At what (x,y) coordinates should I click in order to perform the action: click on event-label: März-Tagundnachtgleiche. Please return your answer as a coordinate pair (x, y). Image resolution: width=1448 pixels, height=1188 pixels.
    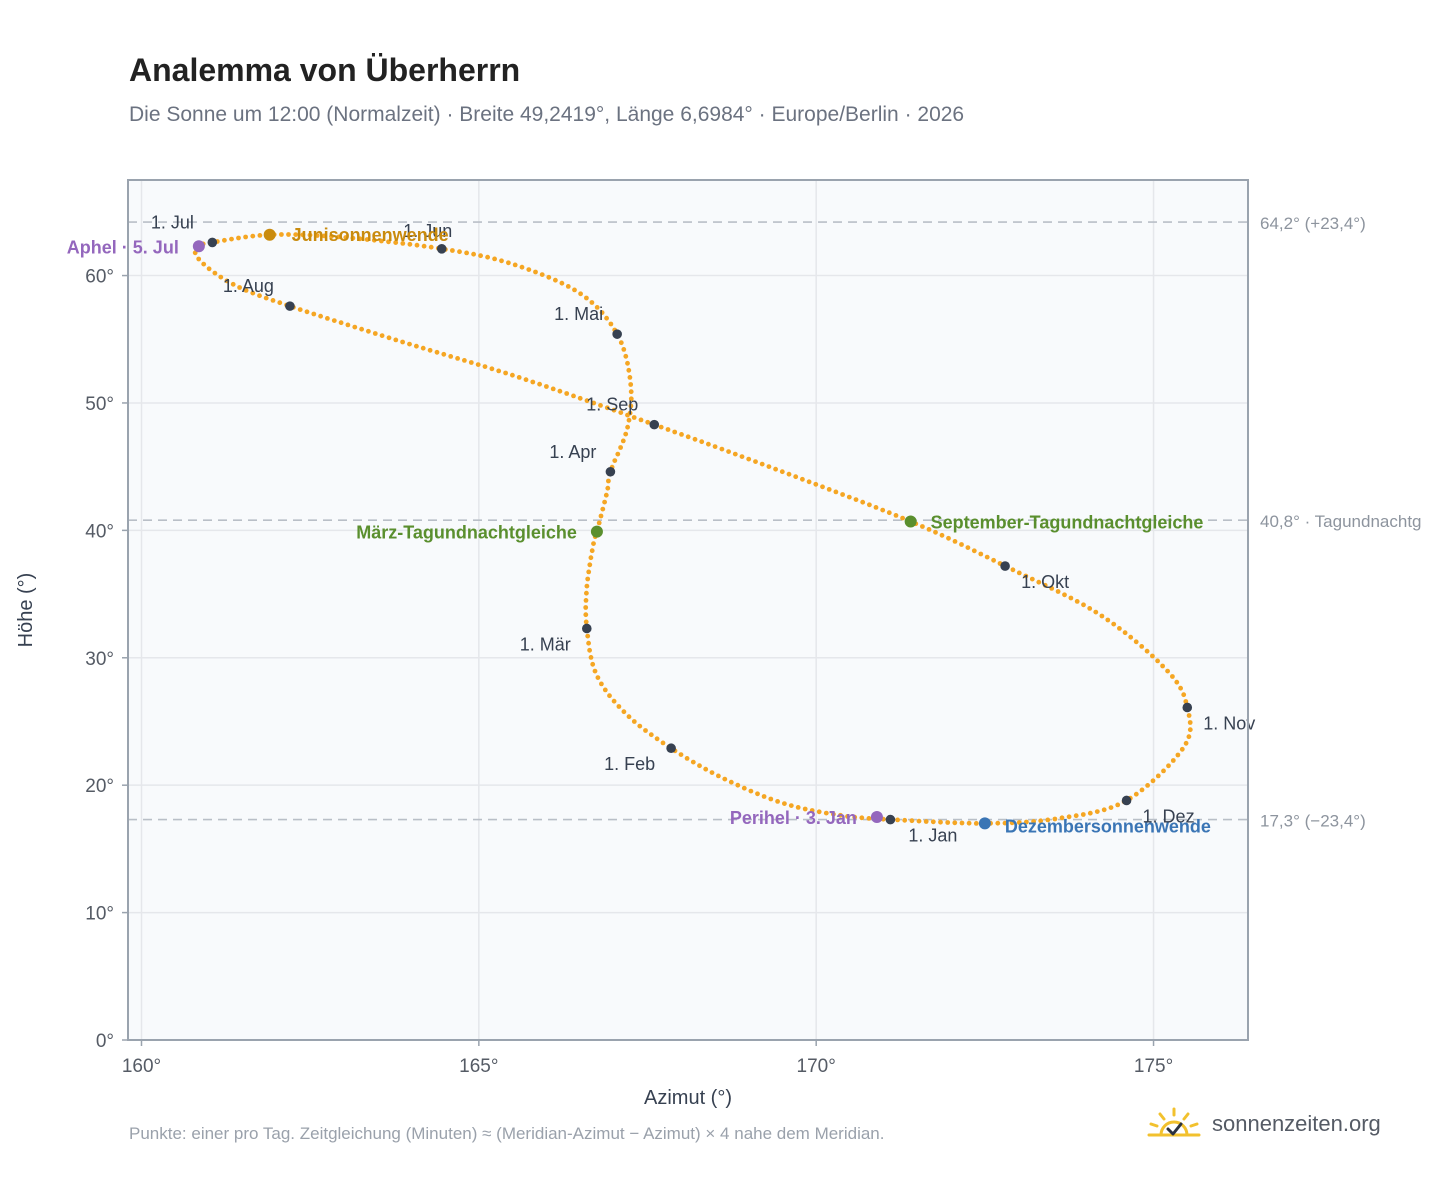
    Looking at the image, I should click on (466, 533).